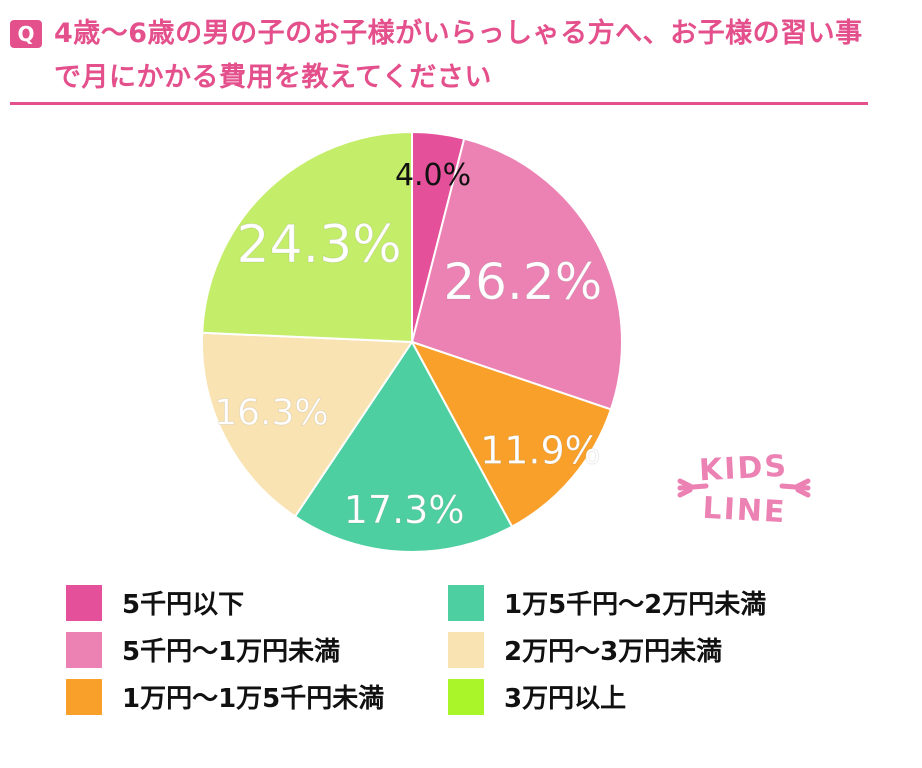 The height and width of the screenshot is (768, 922). I want to click on slice-value-label: 26.2%, so click(522, 282).